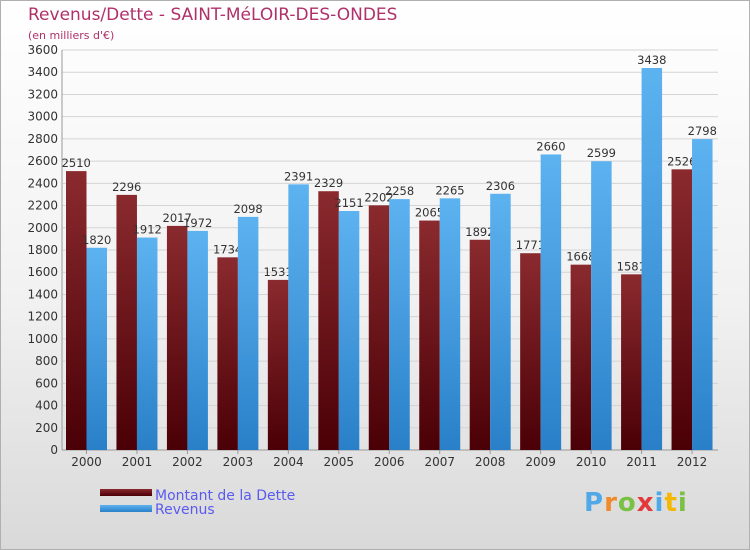  What do you see at coordinates (631, 266) in the screenshot?
I see `data-label-dette: 1581` at bounding box center [631, 266].